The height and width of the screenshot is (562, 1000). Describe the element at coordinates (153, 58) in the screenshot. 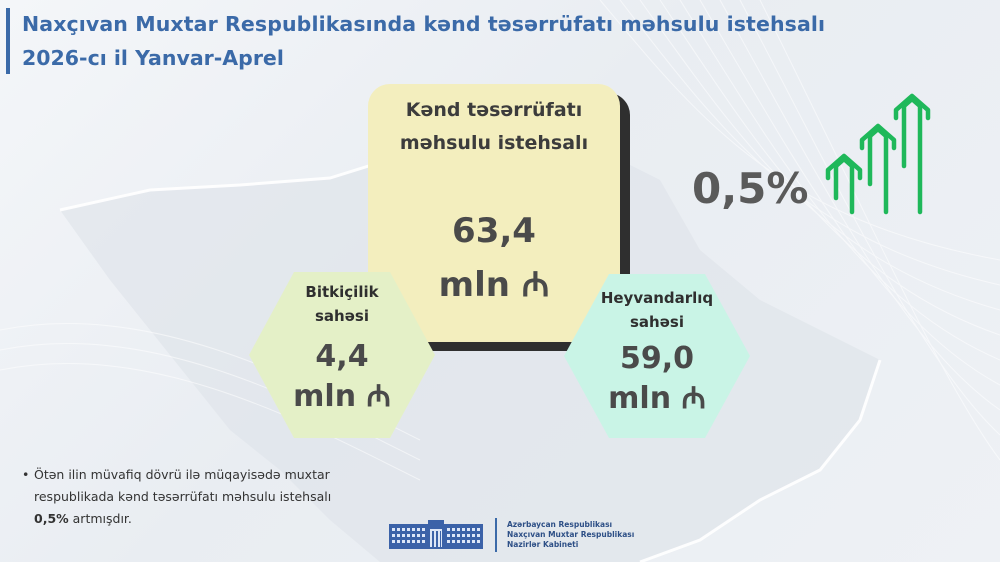

I see `page-subtitle: 2026-cı il Yanvar-Aprel` at that location.